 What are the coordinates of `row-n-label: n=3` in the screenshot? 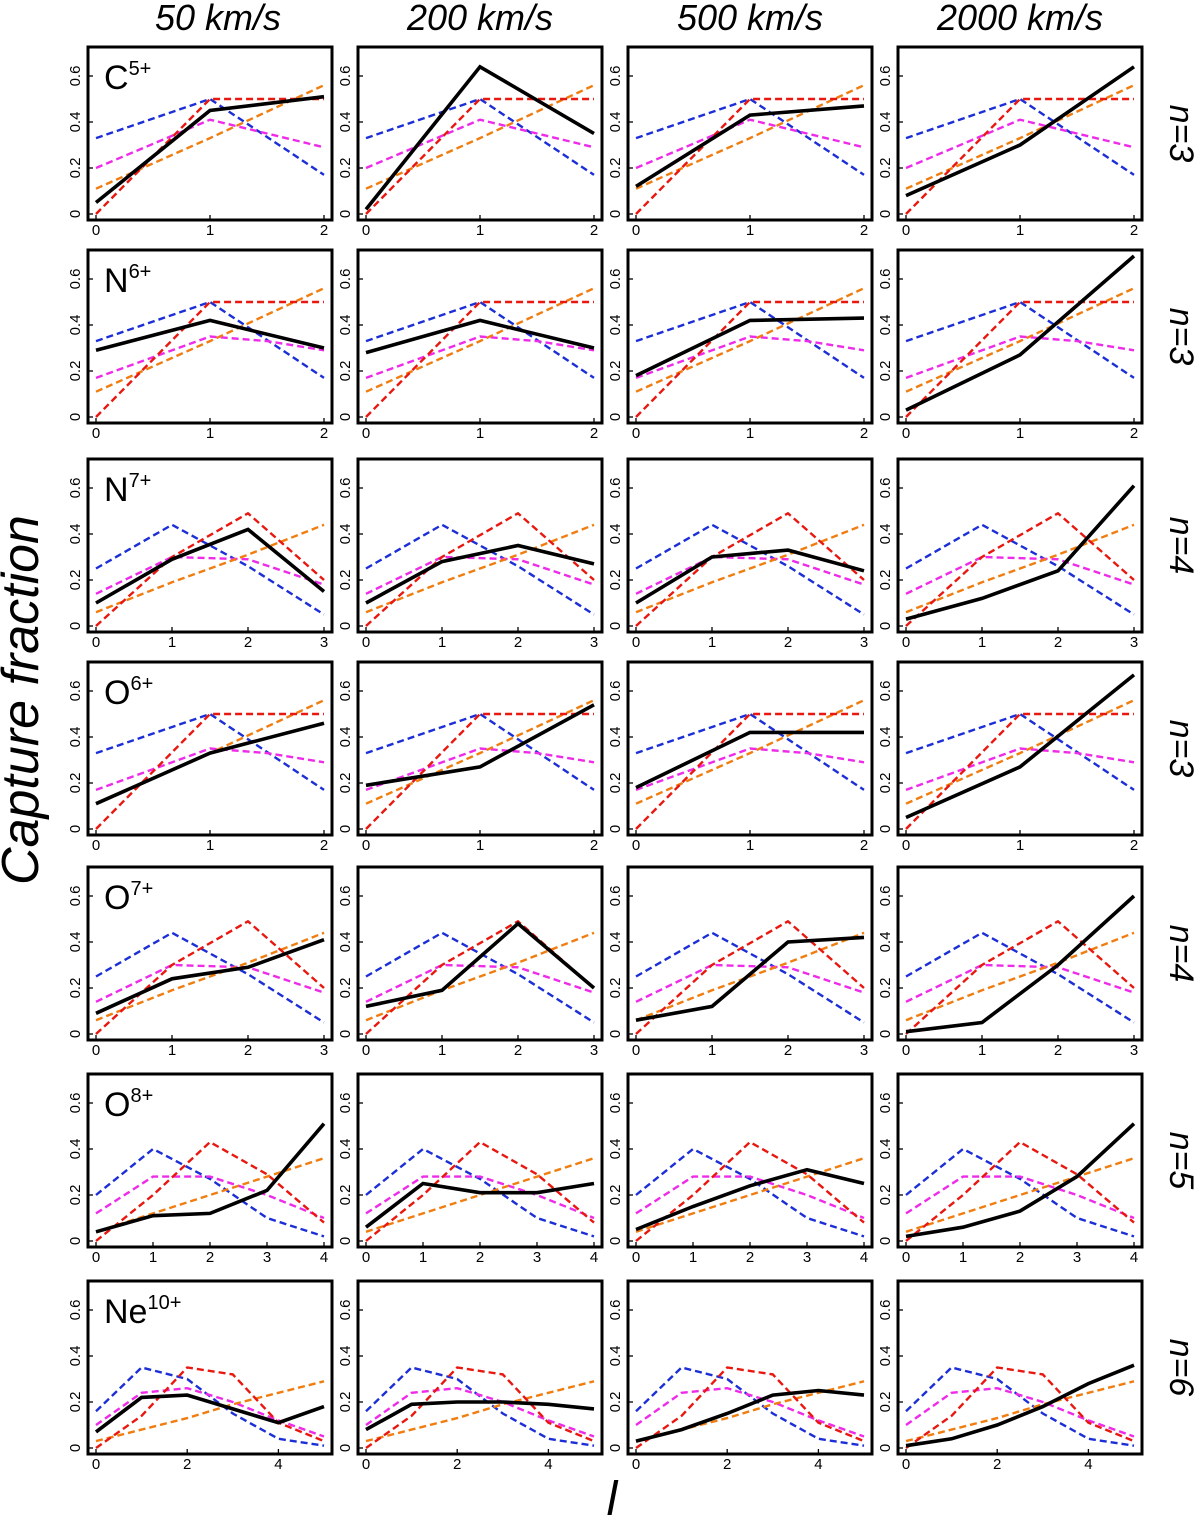 It's located at (1181, 337).